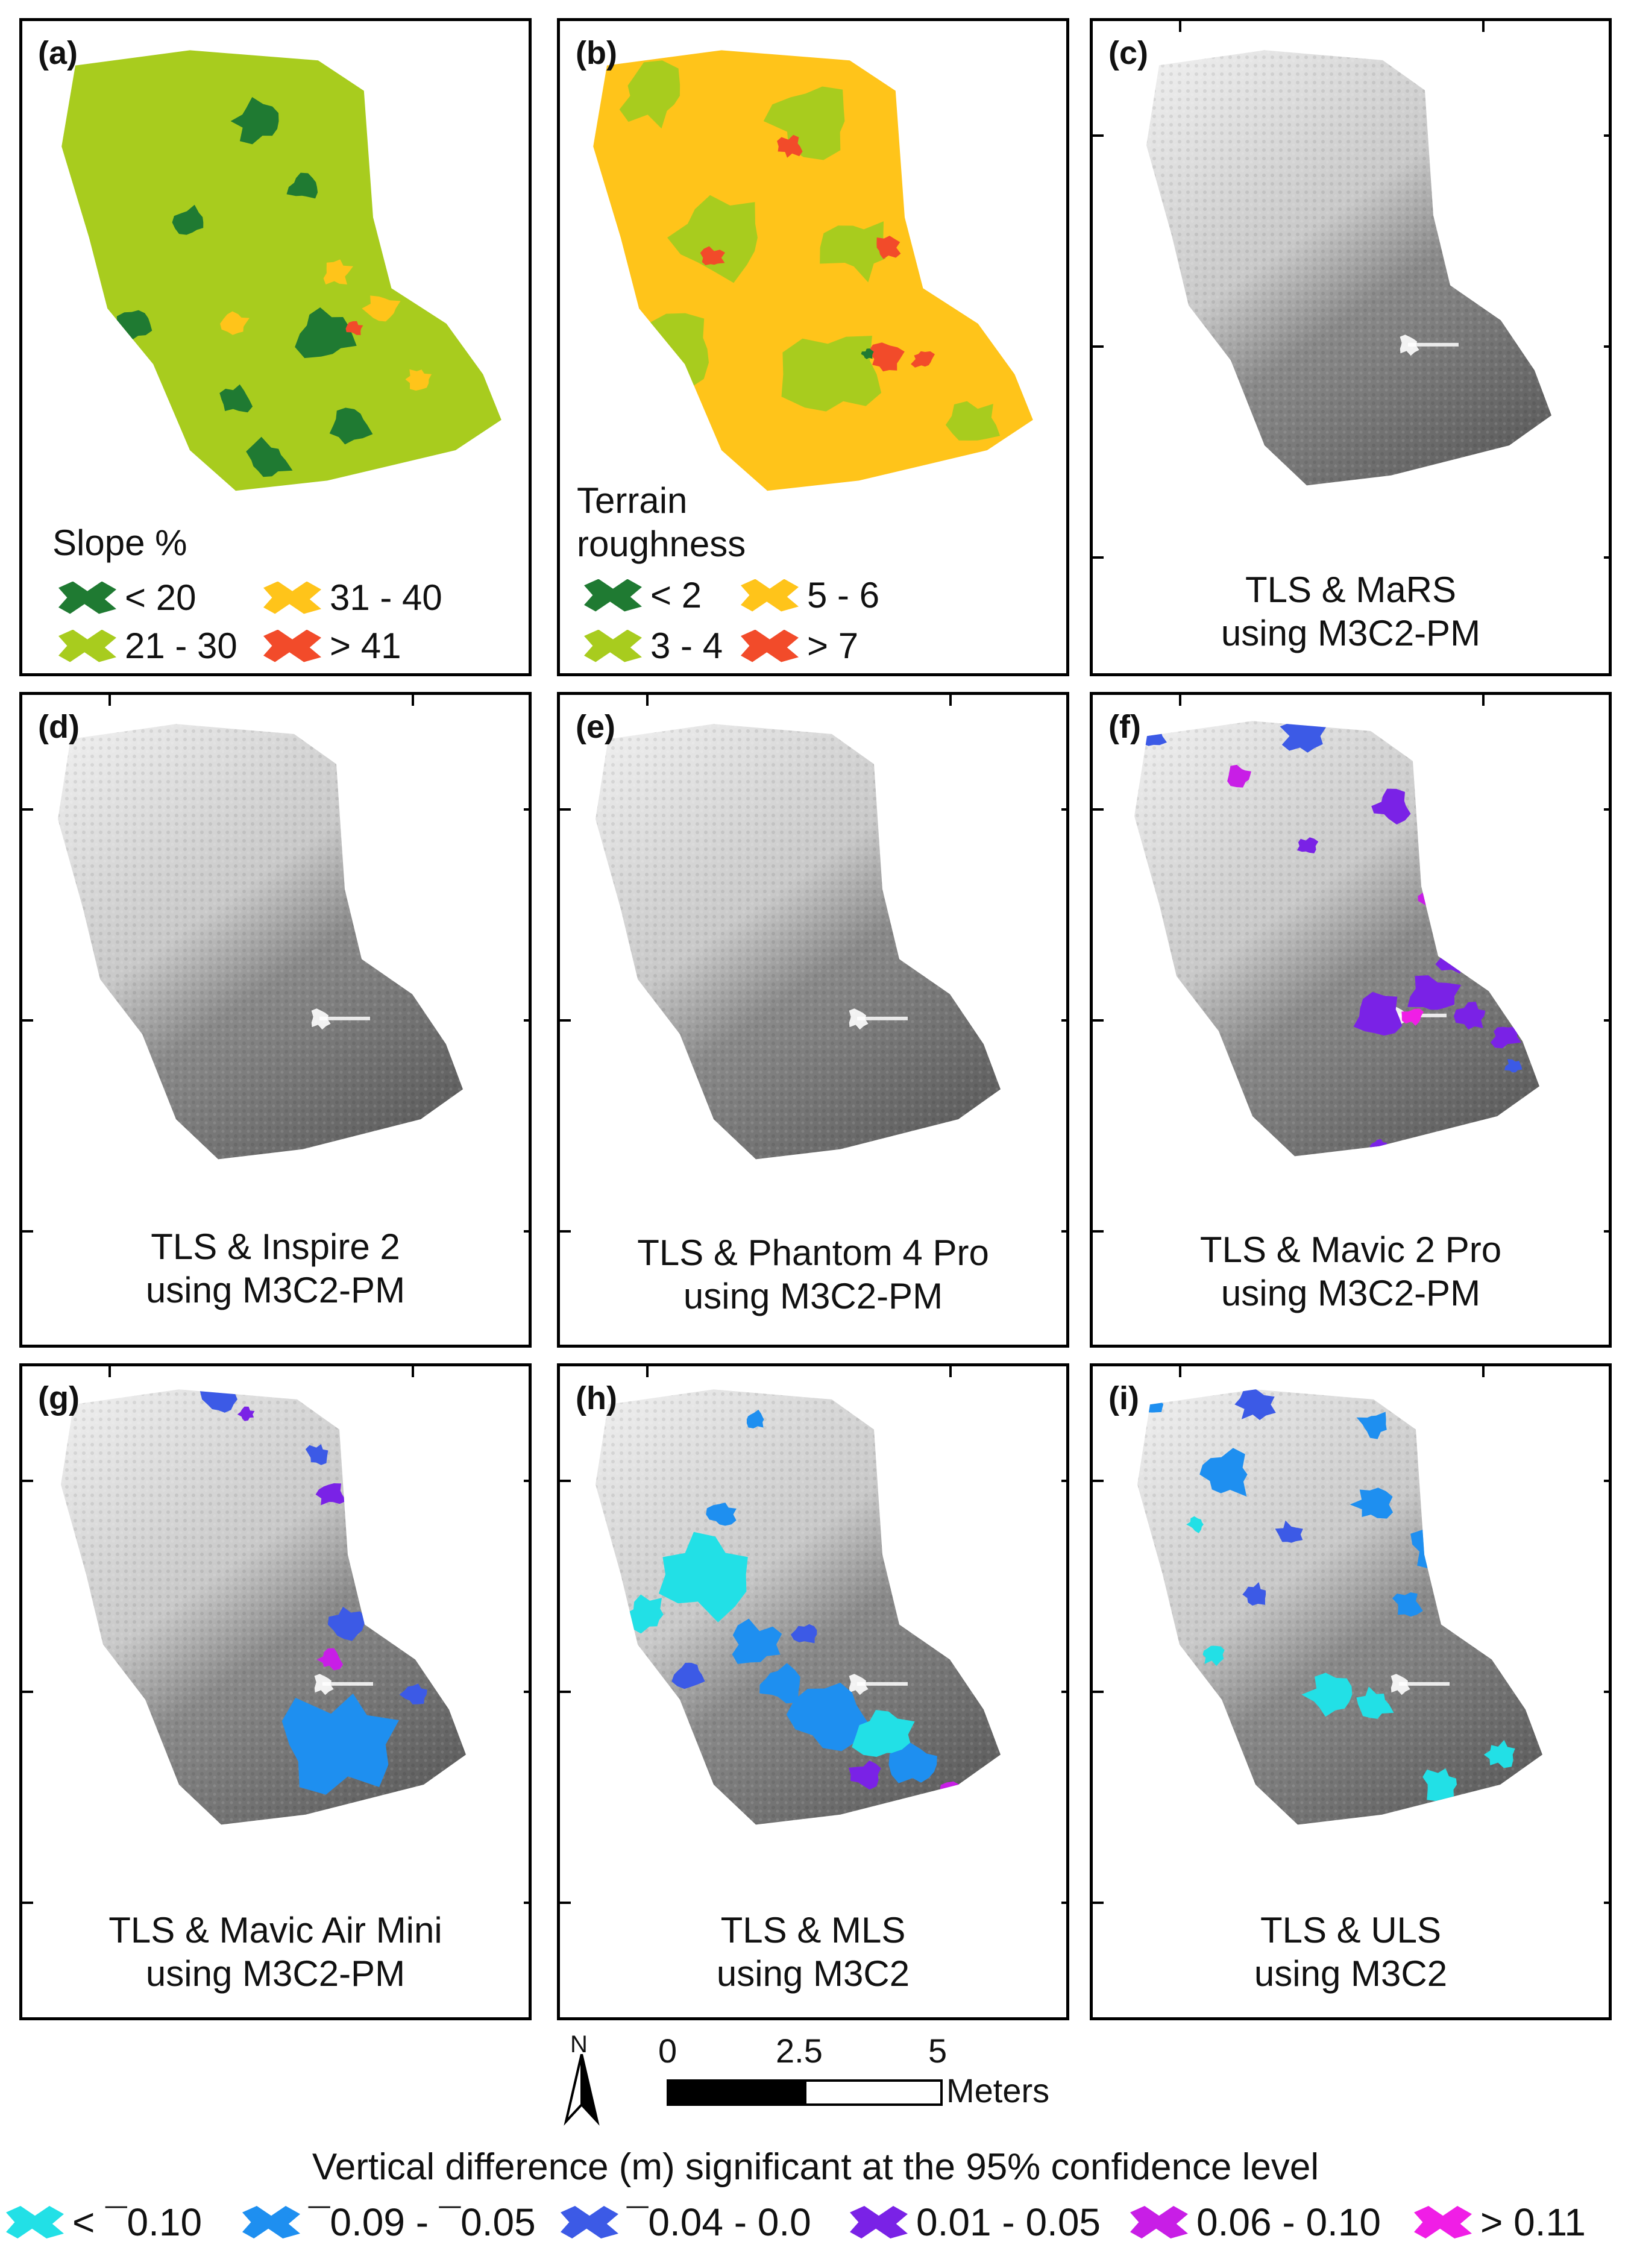 Image resolution: width=1631 pixels, height=2268 pixels. Describe the element at coordinates (1256, 2222) in the screenshot. I see `difference-legend-item: 0.06 - 0.10` at that location.